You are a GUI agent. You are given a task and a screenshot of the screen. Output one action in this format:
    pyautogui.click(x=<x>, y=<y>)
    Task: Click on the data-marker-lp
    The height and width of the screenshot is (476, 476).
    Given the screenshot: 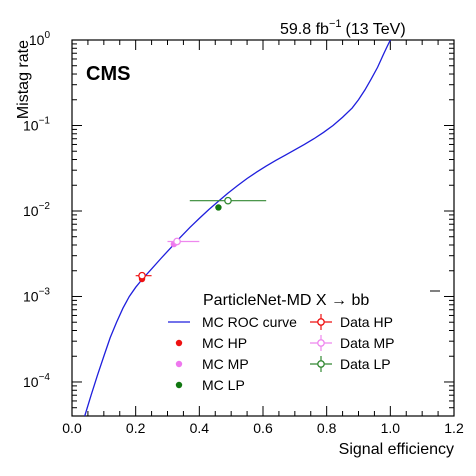 What is the action you would take?
    pyautogui.click(x=228, y=200)
    